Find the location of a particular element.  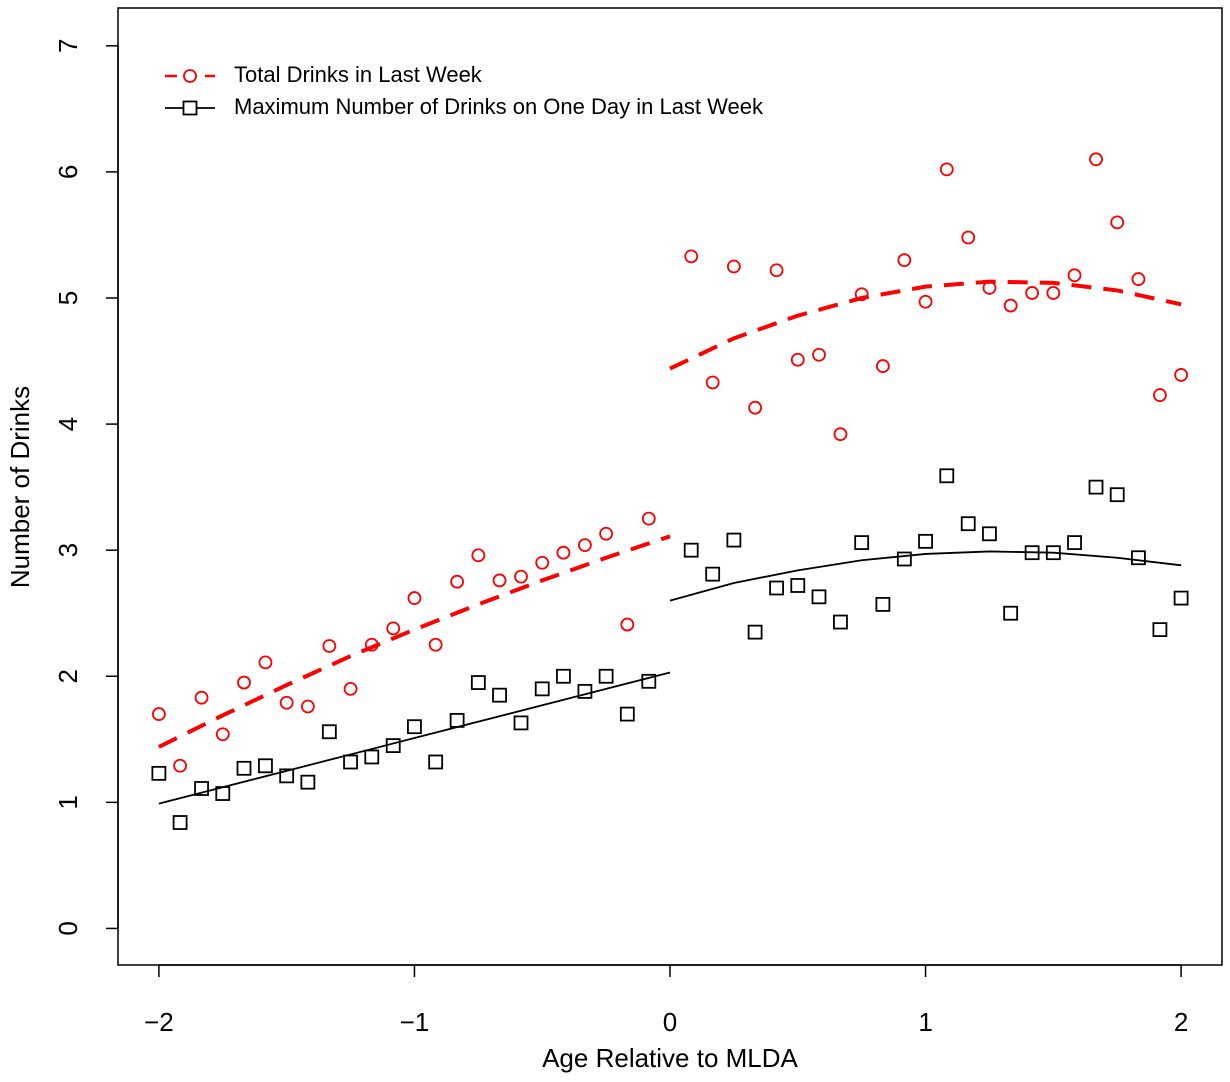

y-tick-label: 2 is located at coordinates (68, 676).